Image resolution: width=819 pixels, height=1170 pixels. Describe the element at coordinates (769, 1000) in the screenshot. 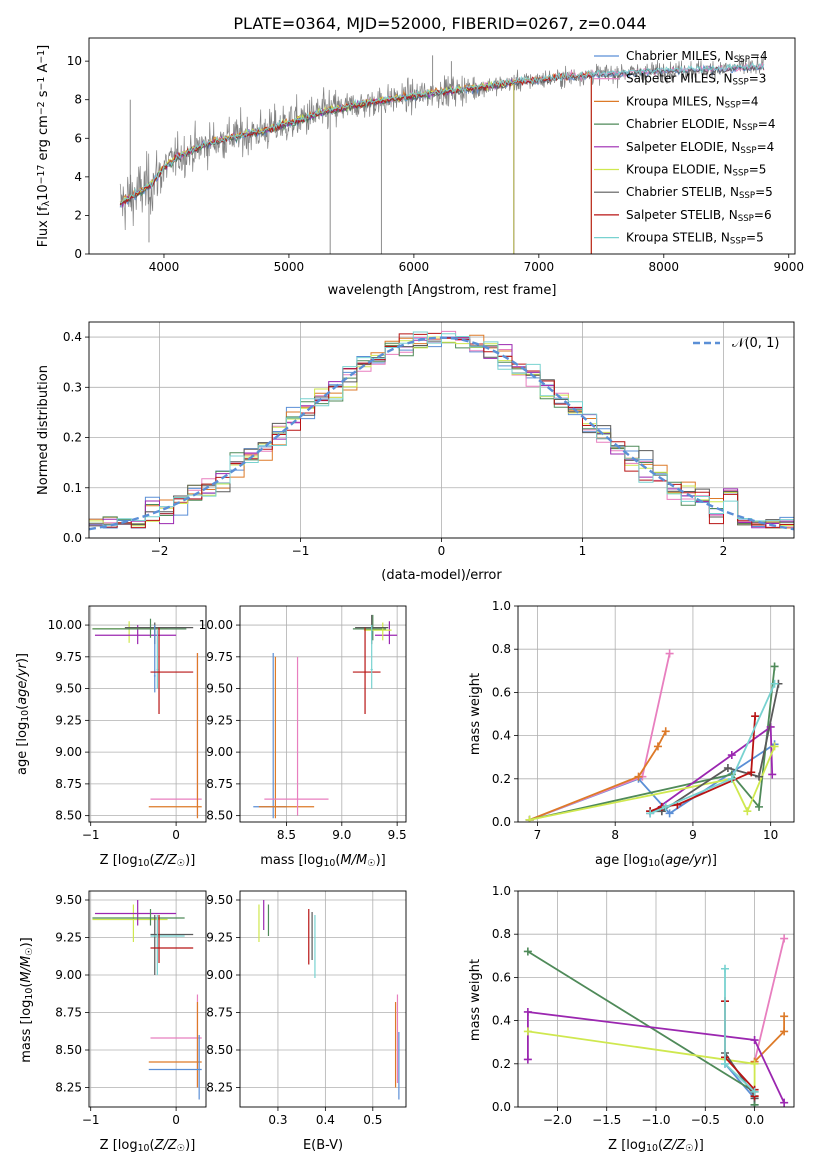

I see `series-line-salpeter-miles` at that location.